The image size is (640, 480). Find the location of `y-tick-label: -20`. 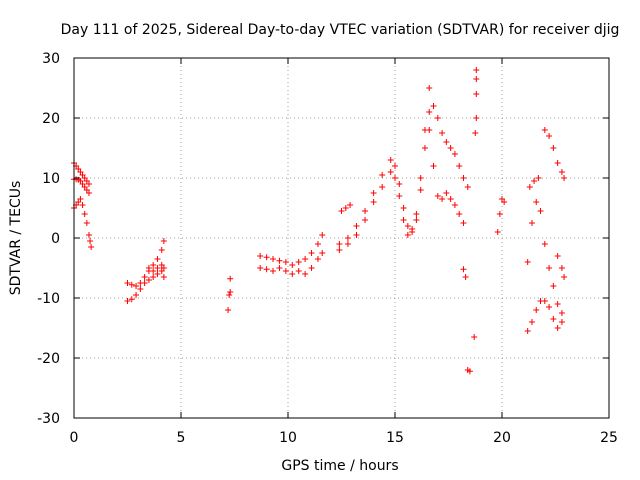

y-tick-label: -20 is located at coordinates (48, 359).